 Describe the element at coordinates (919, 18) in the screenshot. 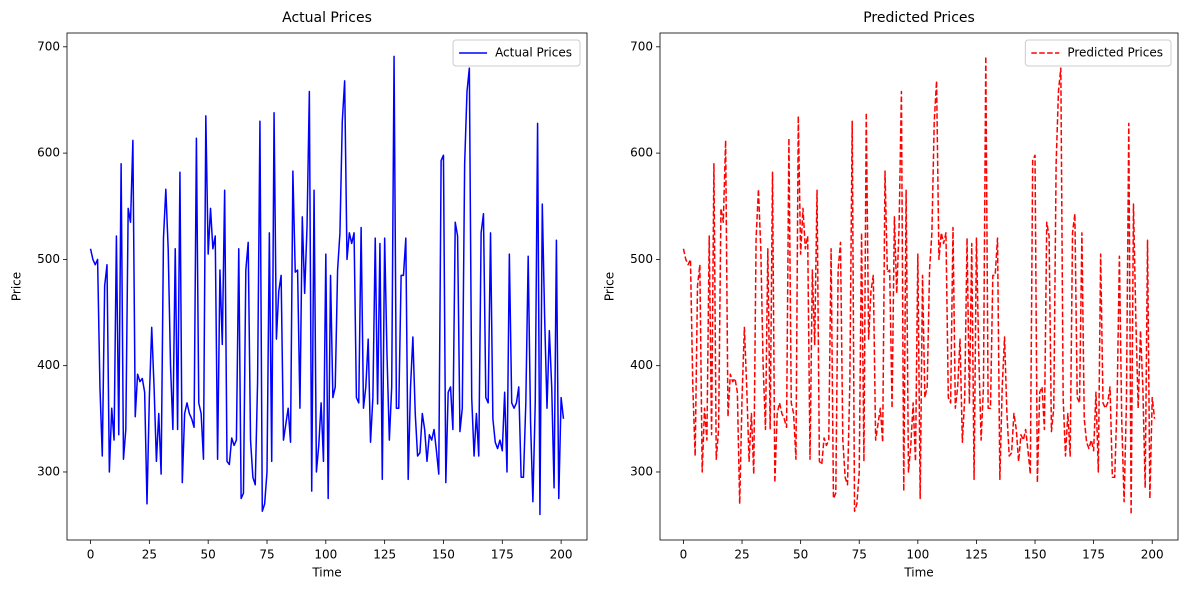

I see `chart-title: Predicted Prices` at that location.